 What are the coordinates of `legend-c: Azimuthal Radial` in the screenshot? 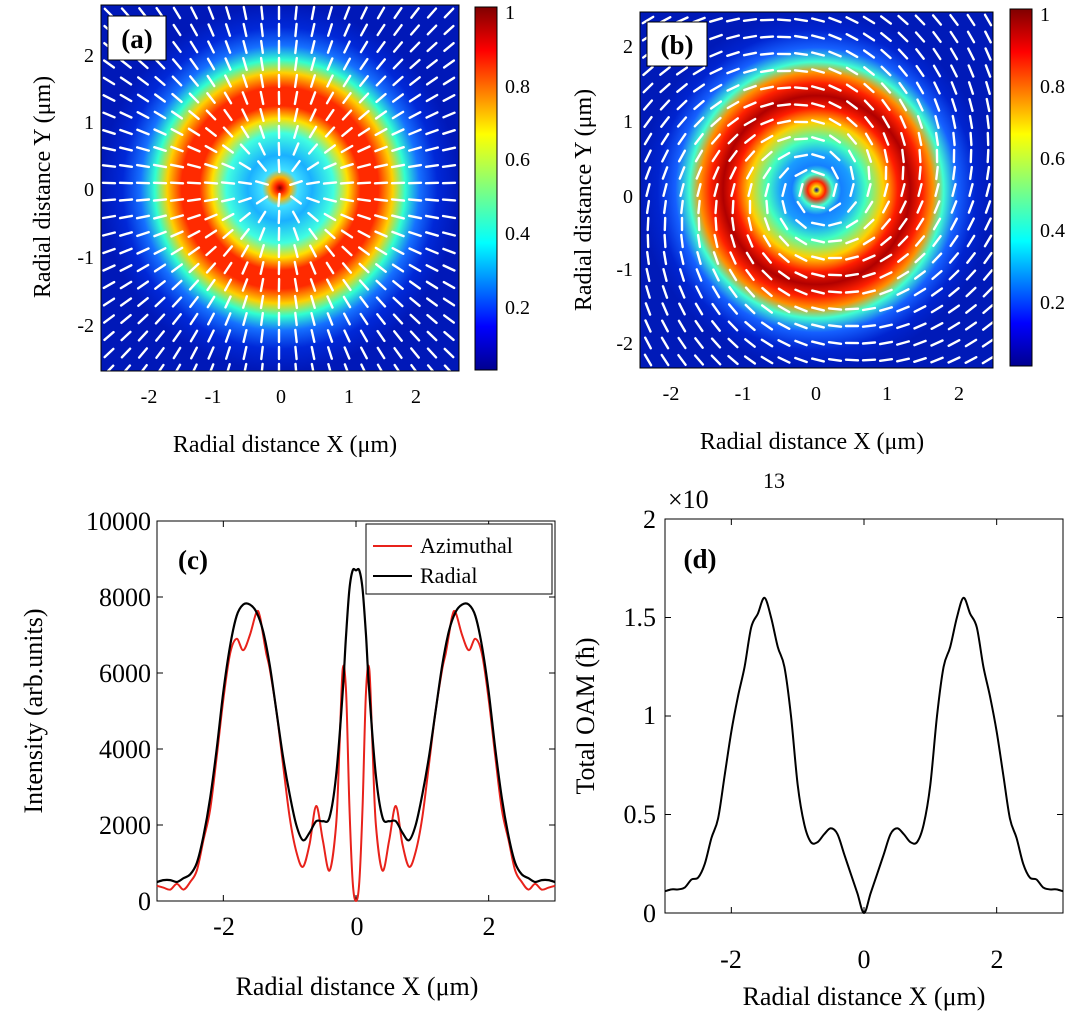 It's located at (459, 559).